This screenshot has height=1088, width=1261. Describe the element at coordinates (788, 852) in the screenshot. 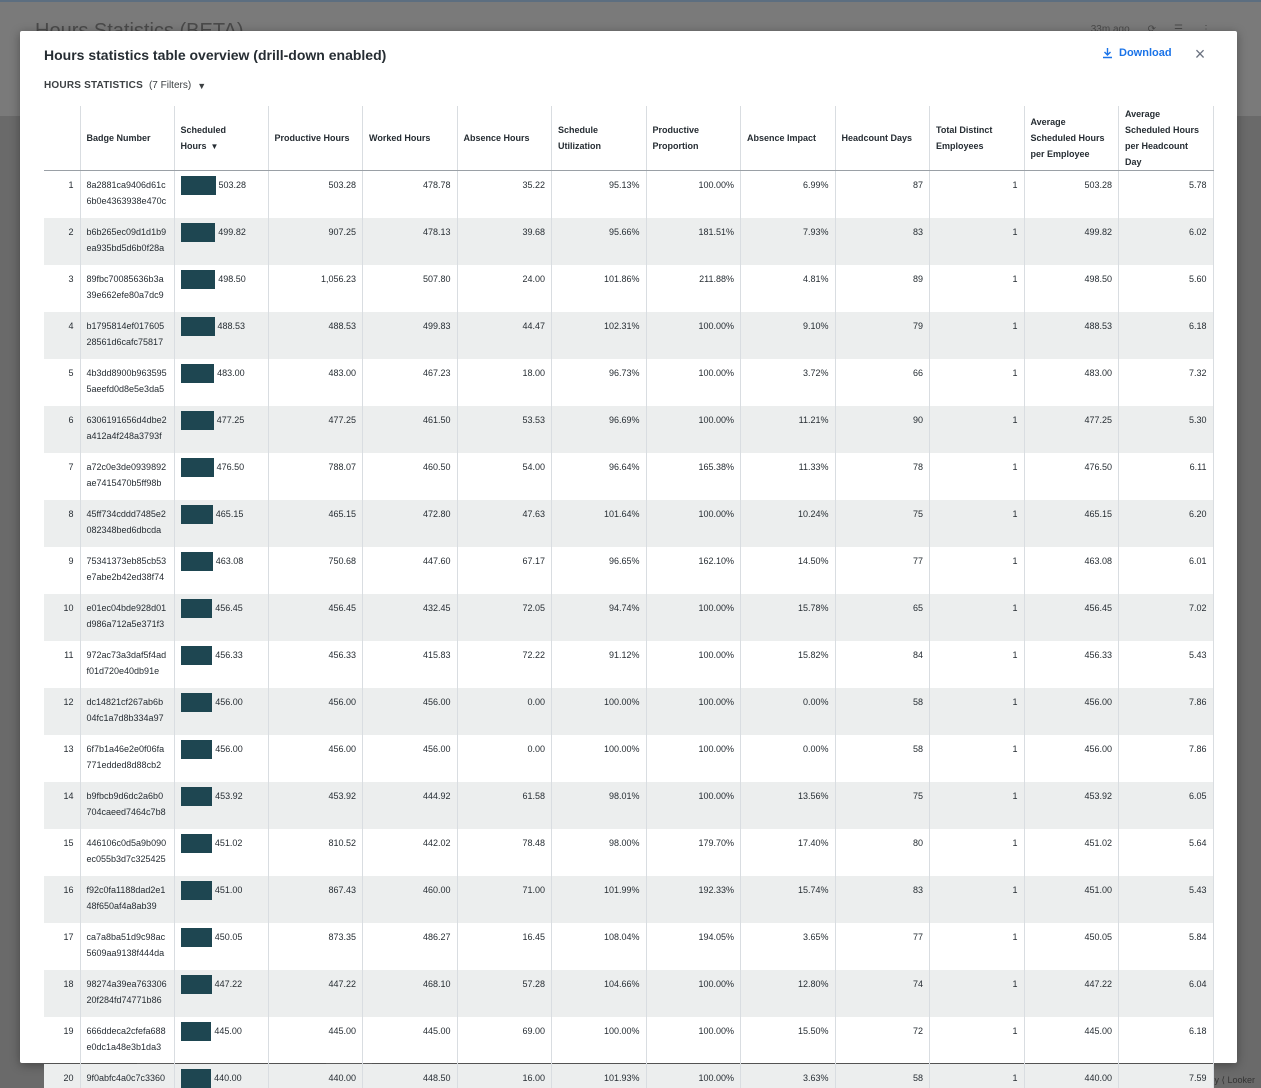

I see `cell-ai: 17.40%` at that location.